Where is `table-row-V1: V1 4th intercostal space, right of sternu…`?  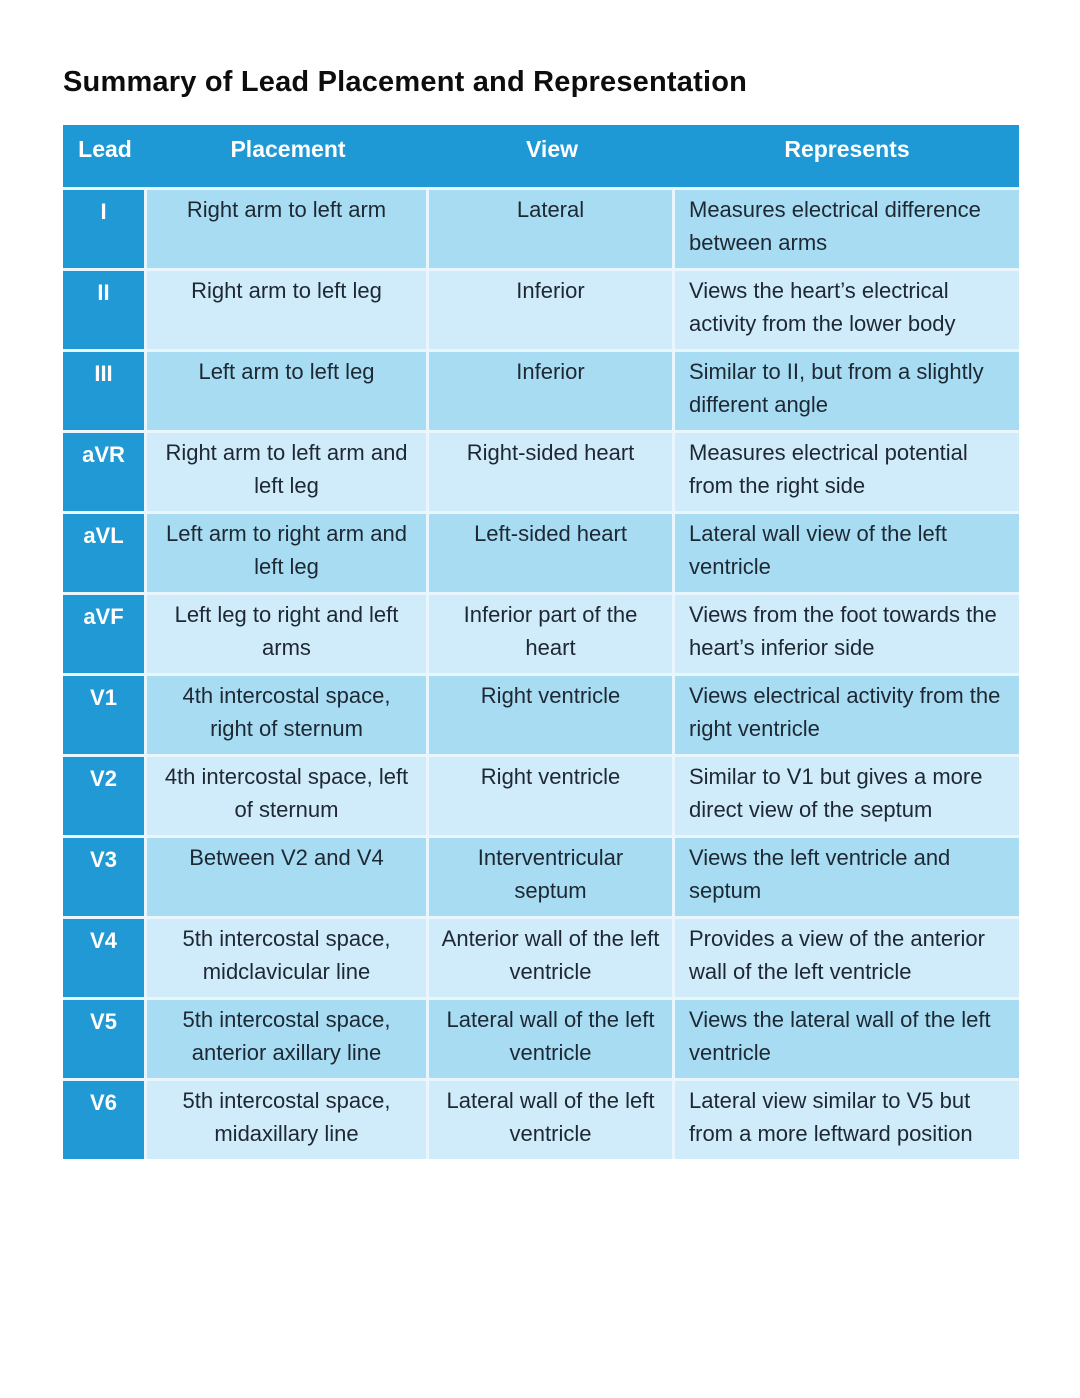
table-row-V1: V1 4th intercostal space, right of sternu… is located at coordinates (541, 716).